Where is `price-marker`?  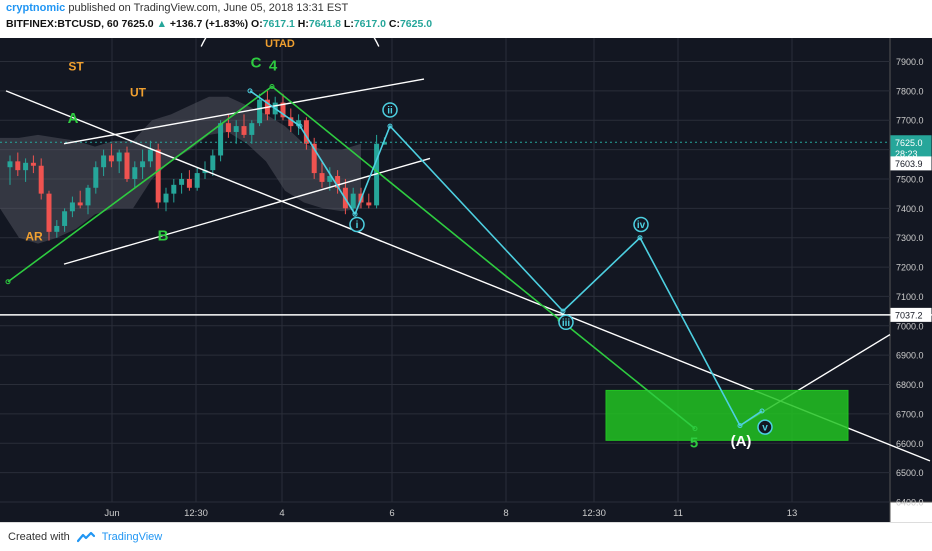 price-marker is located at coordinates (911, 163).